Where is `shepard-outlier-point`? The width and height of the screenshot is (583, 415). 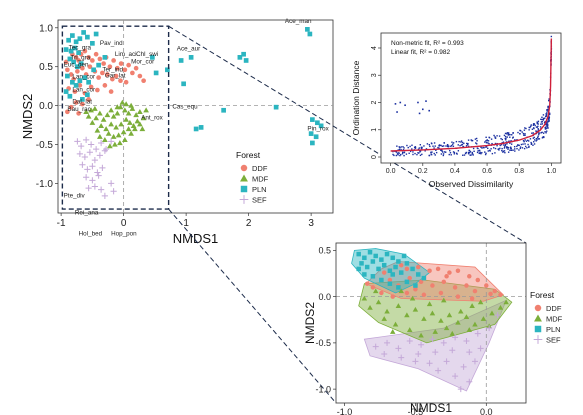
shepard-outlier-point is located at coordinates (418, 102).